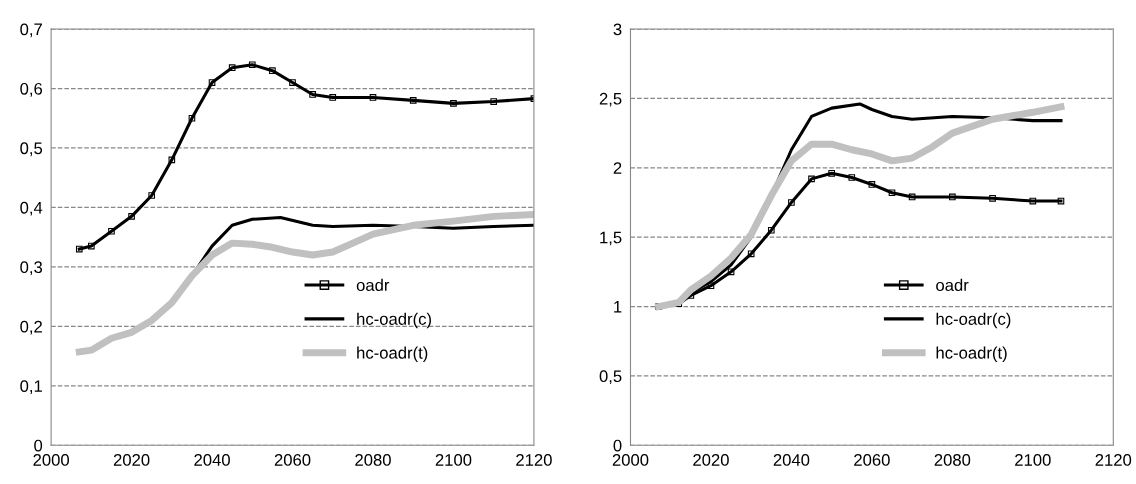 The width and height of the screenshot is (1136, 484). What do you see at coordinates (31, 30) in the screenshot?
I see `y-tick-label: 0,7` at bounding box center [31, 30].